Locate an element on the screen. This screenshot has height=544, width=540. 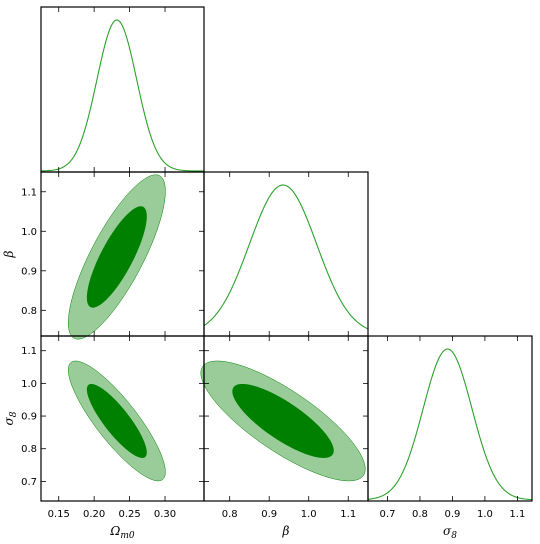
x-tick-label-omega: 0.15 is located at coordinates (59, 514).